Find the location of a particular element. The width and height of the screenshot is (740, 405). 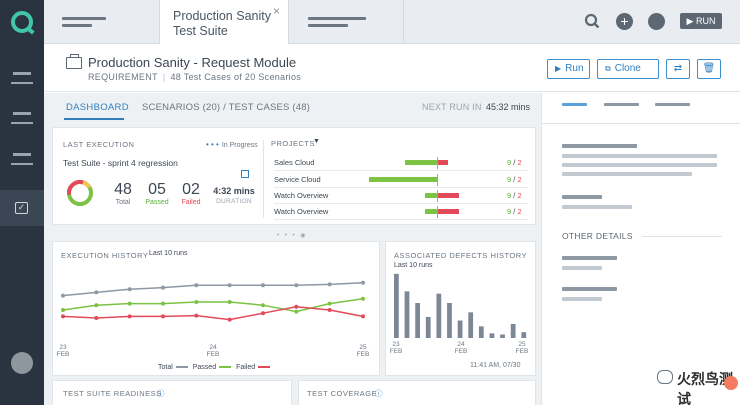

tab-dashboard: DASHBOARD is located at coordinates (97, 107).